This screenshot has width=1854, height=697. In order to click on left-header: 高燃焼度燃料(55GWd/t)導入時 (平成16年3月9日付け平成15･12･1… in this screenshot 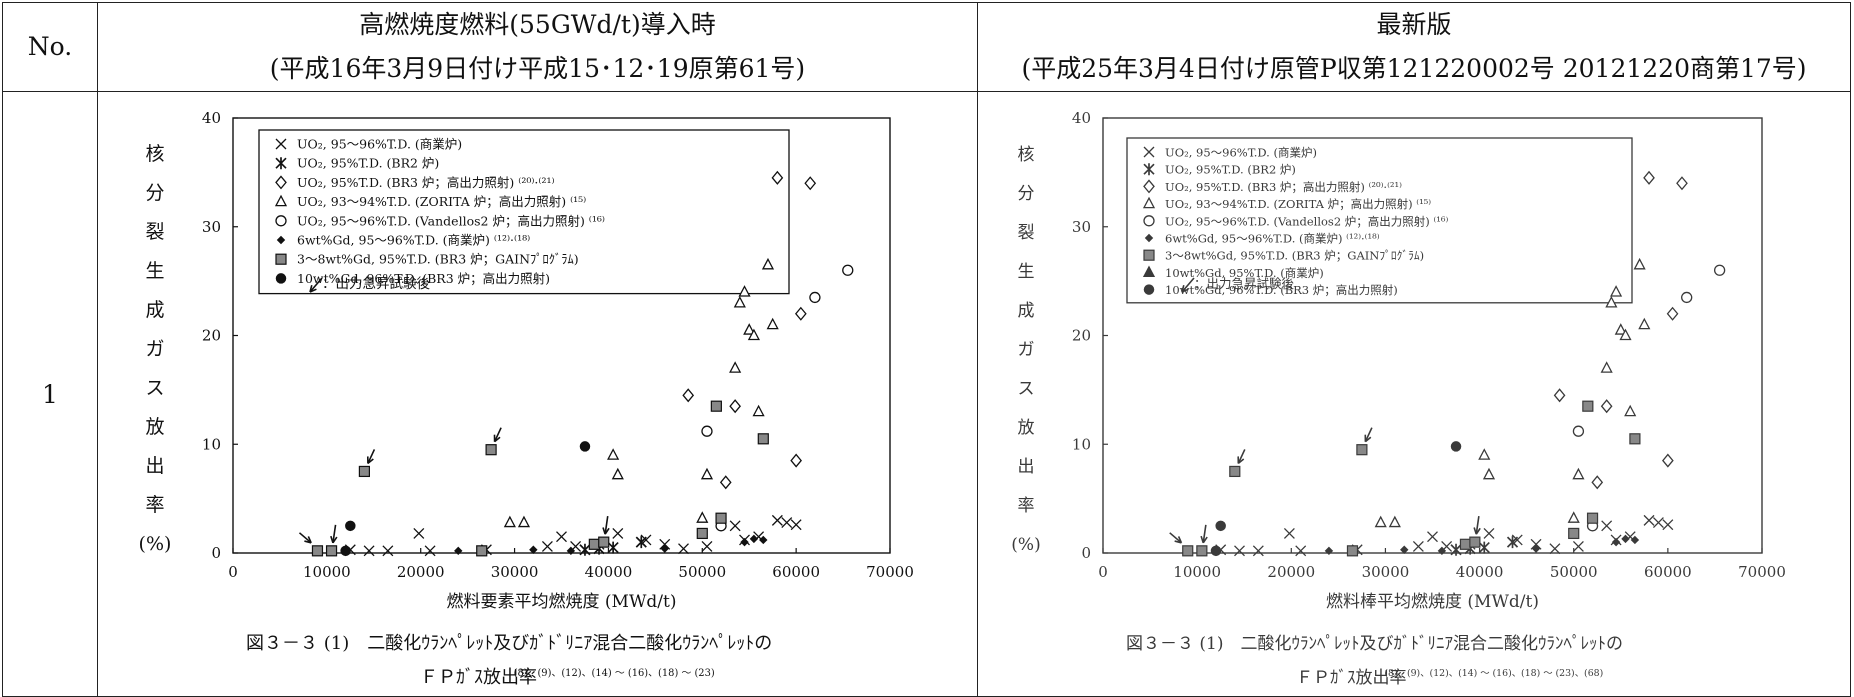, I will do `click(537, 47)`.